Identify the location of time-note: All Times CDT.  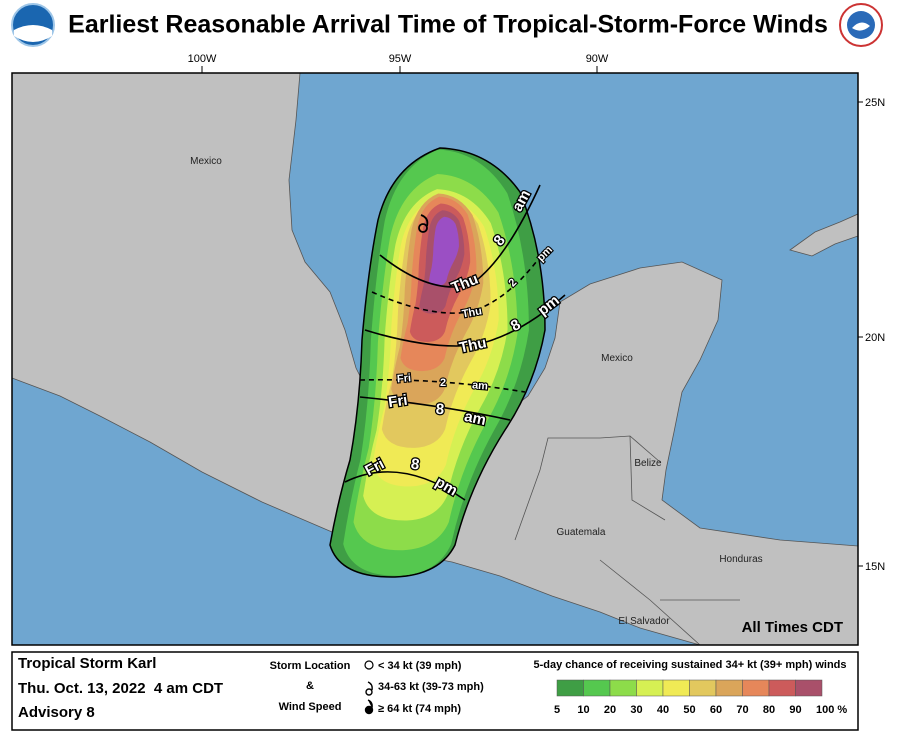
(792, 627).